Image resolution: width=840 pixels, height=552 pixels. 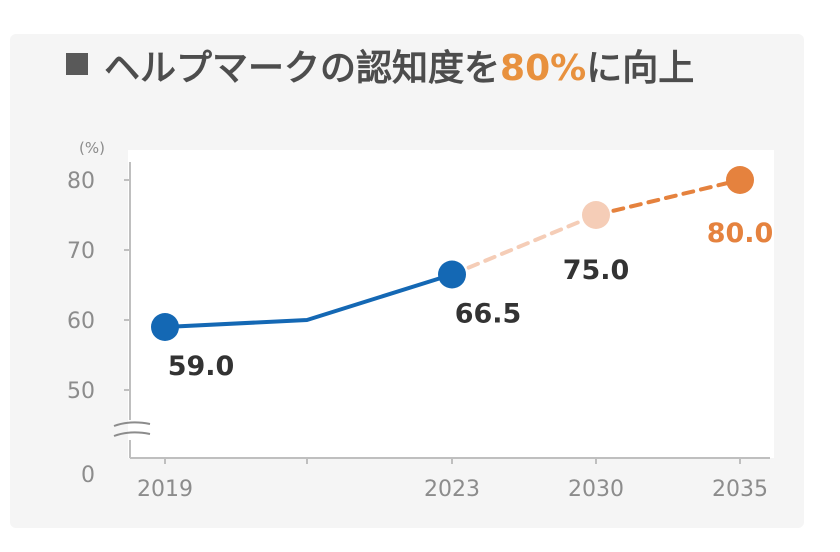 What do you see at coordinates (740, 180) in the screenshot?
I see `data-point-2035` at bounding box center [740, 180].